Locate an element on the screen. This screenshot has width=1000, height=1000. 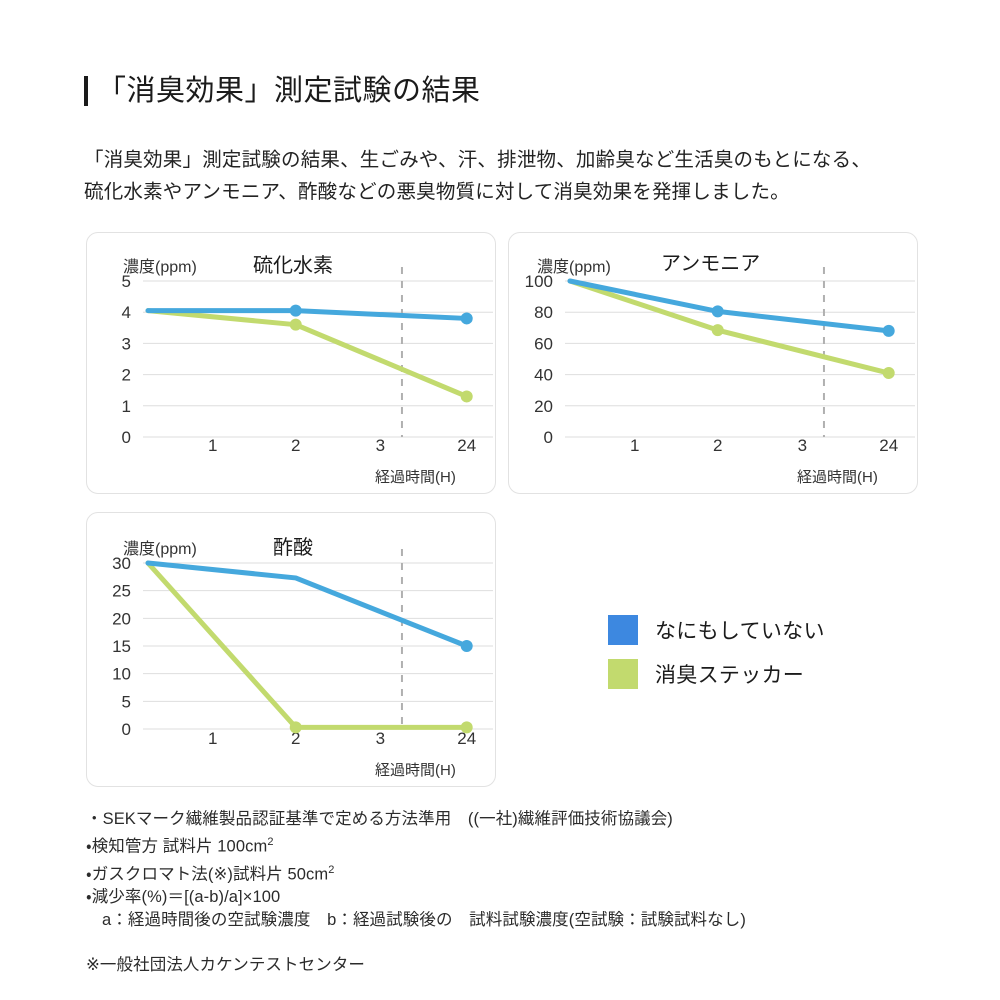
footnote-line-4: ・減少率(%)＝[(a-b)/a]×100 is located at coordinates (183, 897).